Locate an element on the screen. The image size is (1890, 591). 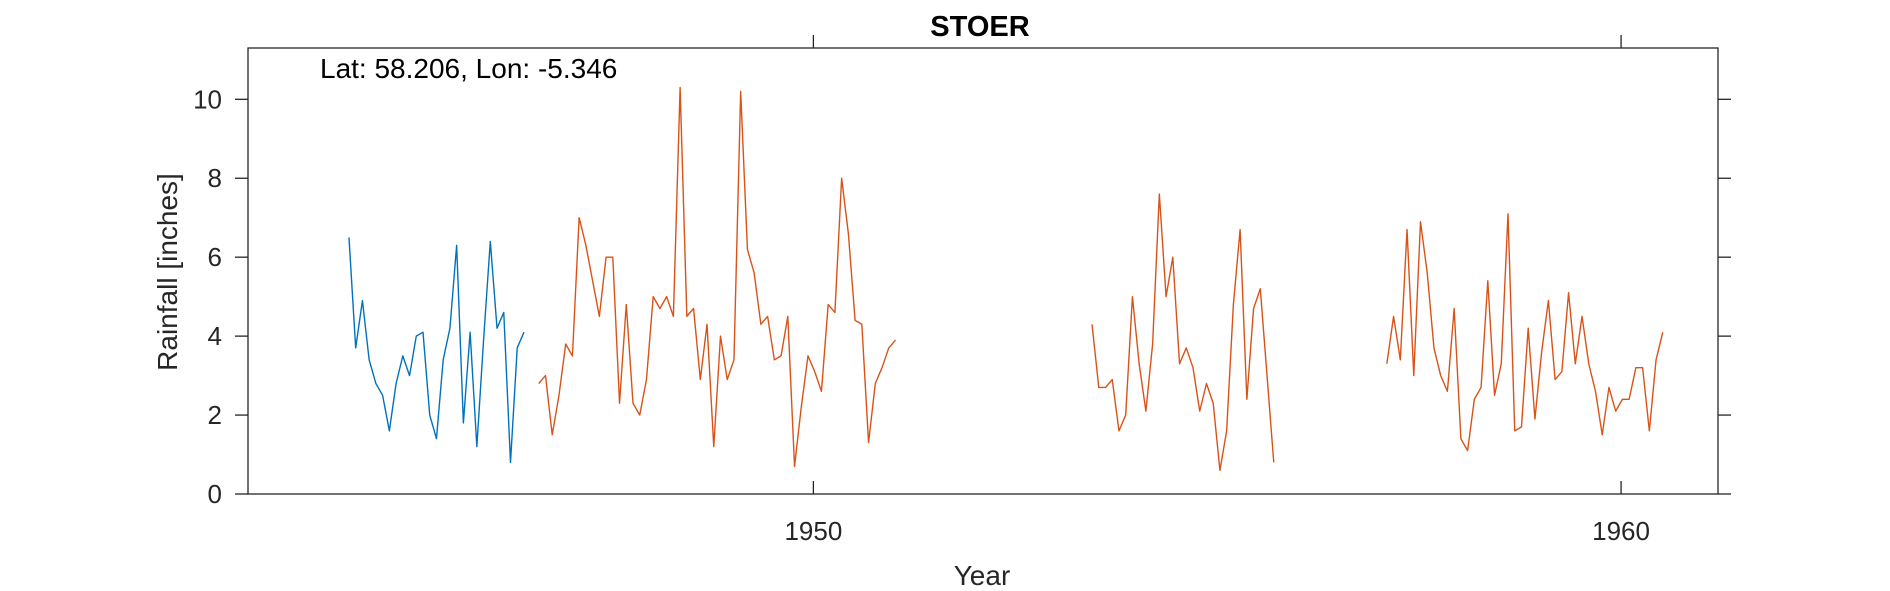
y-tick-label: 0 is located at coordinates (215, 494).